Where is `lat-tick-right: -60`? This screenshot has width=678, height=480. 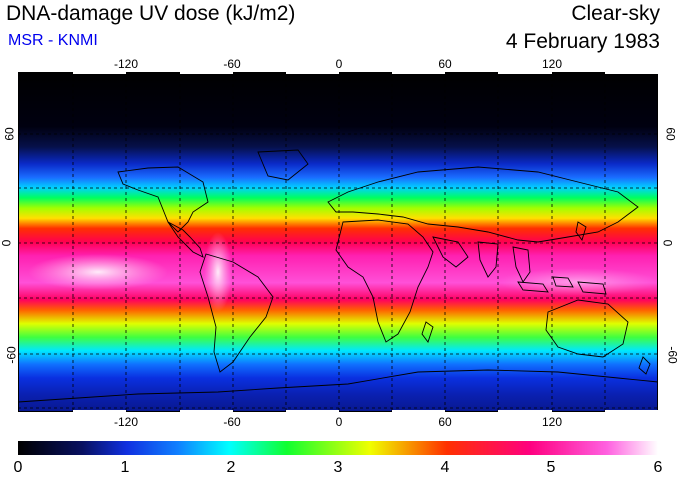
lat-tick-right: -60 is located at coordinates (671, 355).